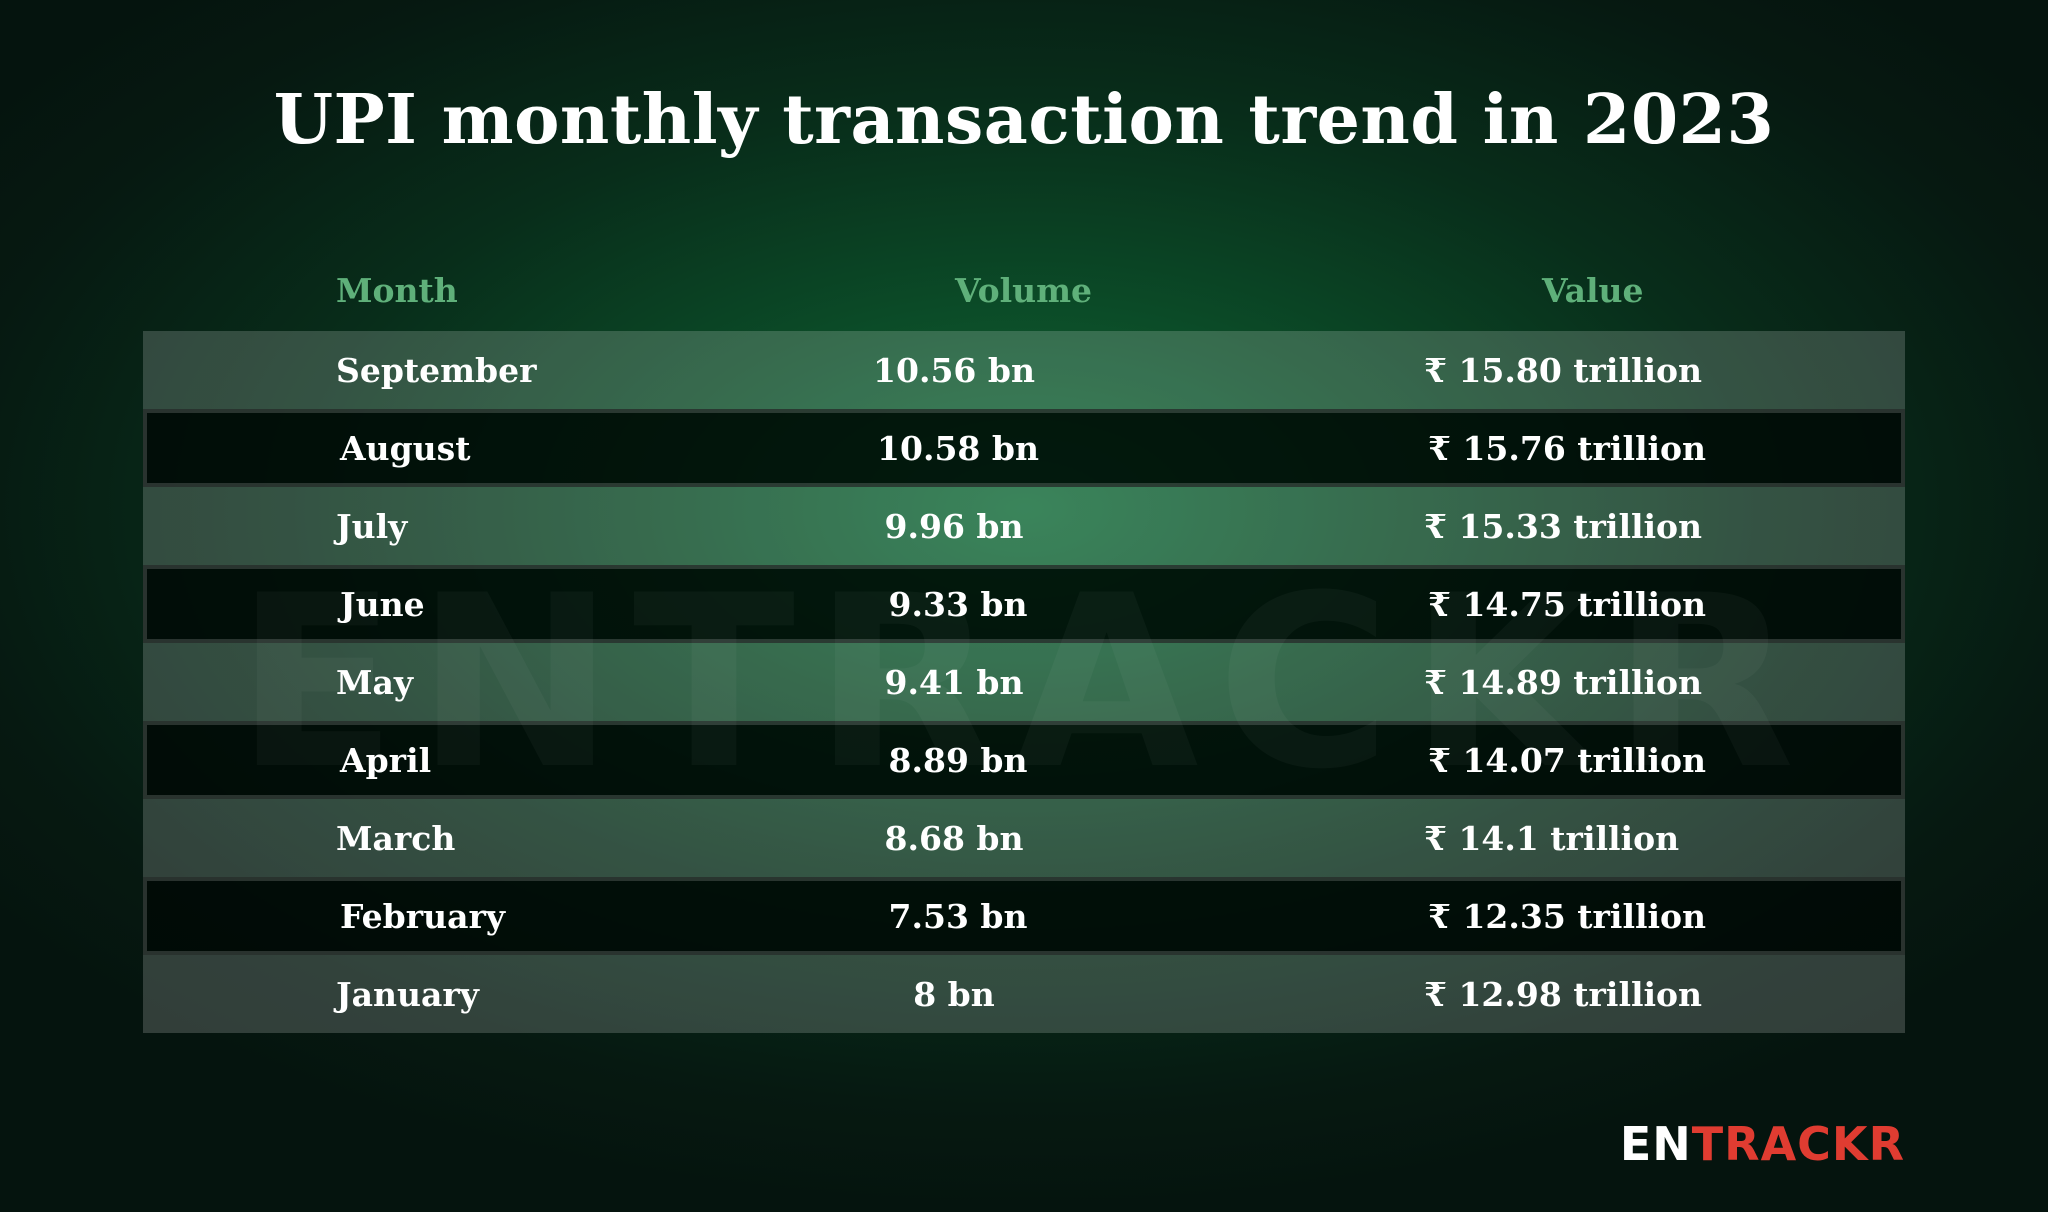  Describe the element at coordinates (954, 838) in the screenshot. I see `cell-volume: 8.68 bn` at that location.